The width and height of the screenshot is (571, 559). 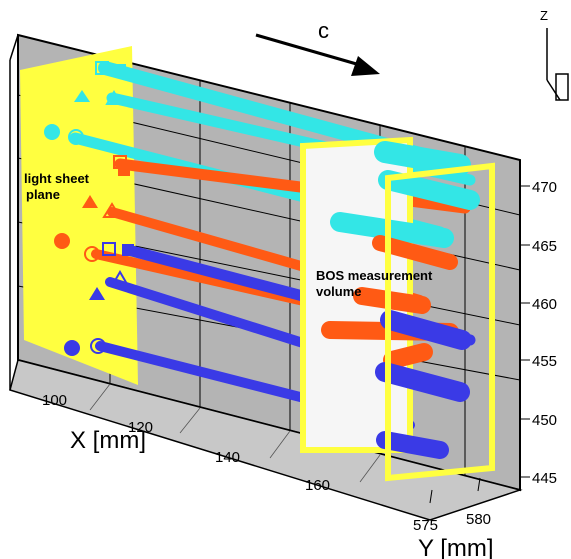 What do you see at coordinates (227, 457) in the screenshot?
I see `x-tick-140: 140` at bounding box center [227, 457].